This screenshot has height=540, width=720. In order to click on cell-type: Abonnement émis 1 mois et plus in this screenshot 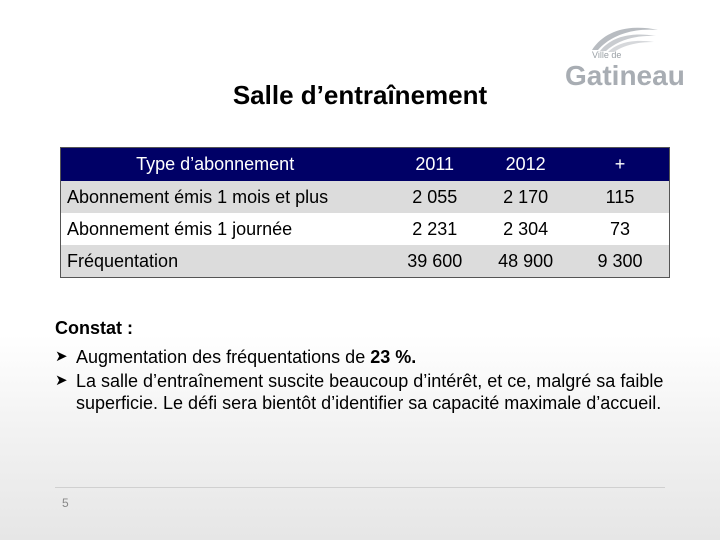, I will do `click(198, 196)`.